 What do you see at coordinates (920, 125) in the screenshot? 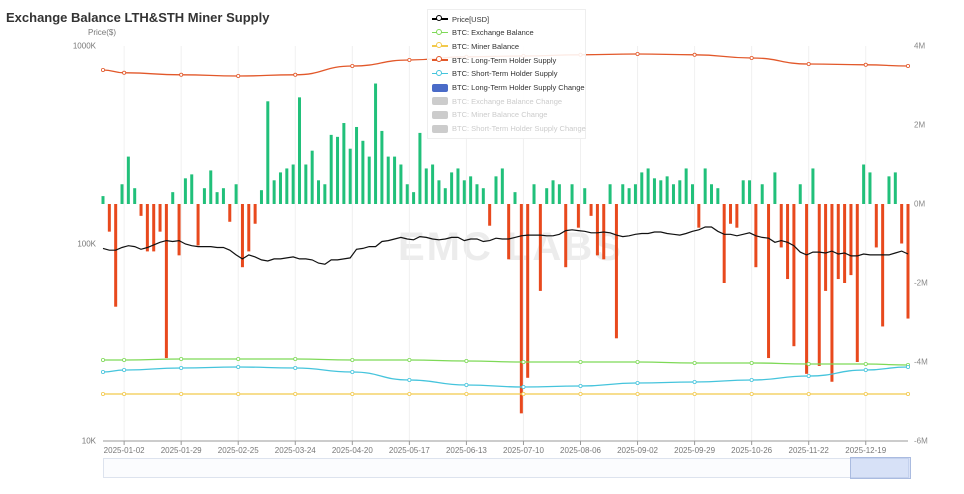
I see `right-axis-tick: 2M` at bounding box center [920, 125].